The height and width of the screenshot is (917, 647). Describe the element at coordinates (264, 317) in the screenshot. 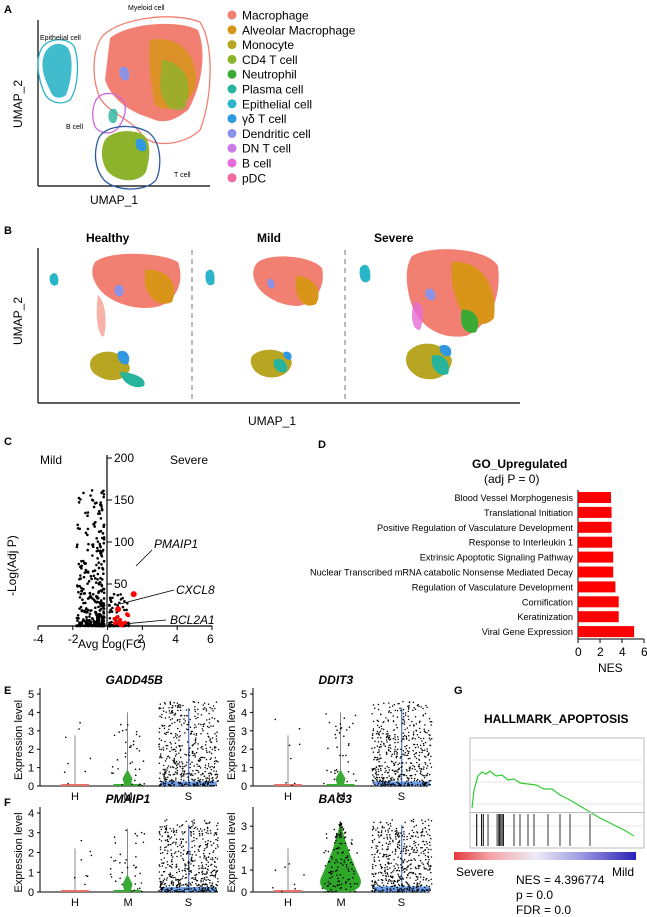

I see `umap-mild` at that location.